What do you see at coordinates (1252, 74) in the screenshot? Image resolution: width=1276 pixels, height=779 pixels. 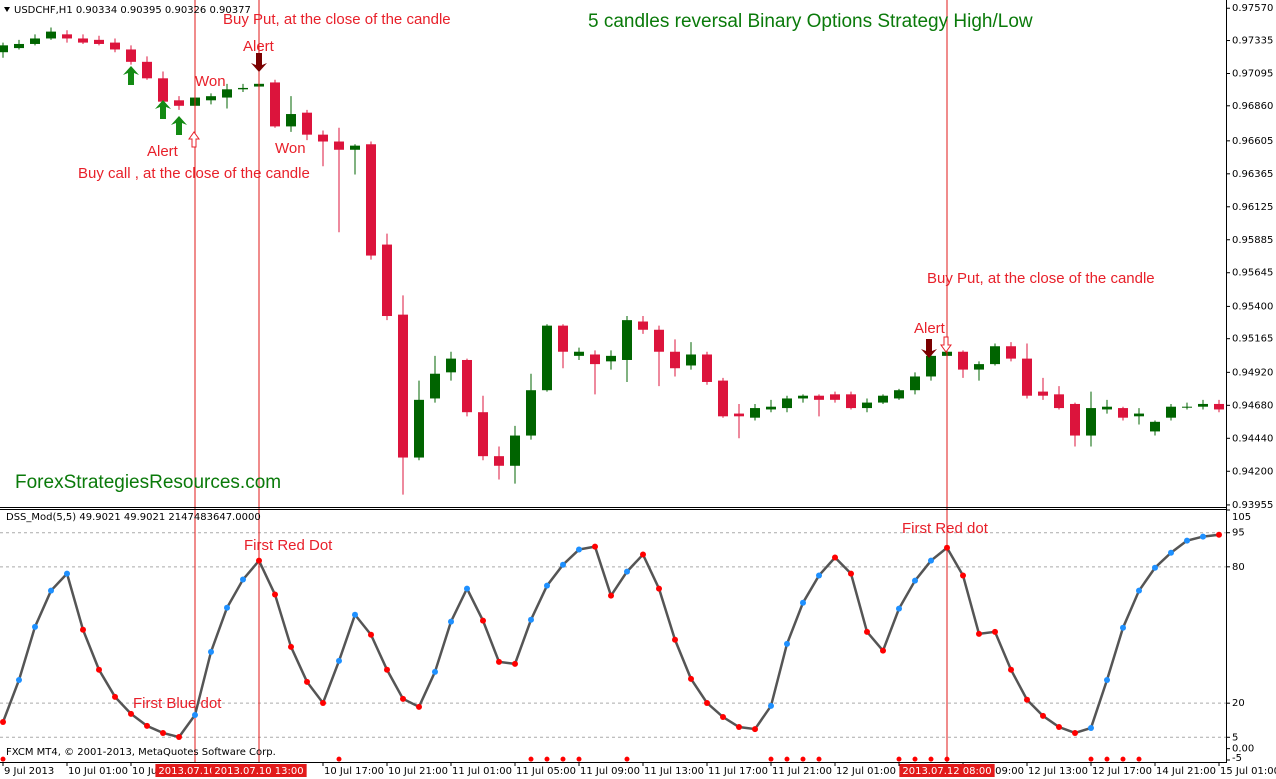 I see `y-tick-label: 0.97095` at bounding box center [1252, 74].